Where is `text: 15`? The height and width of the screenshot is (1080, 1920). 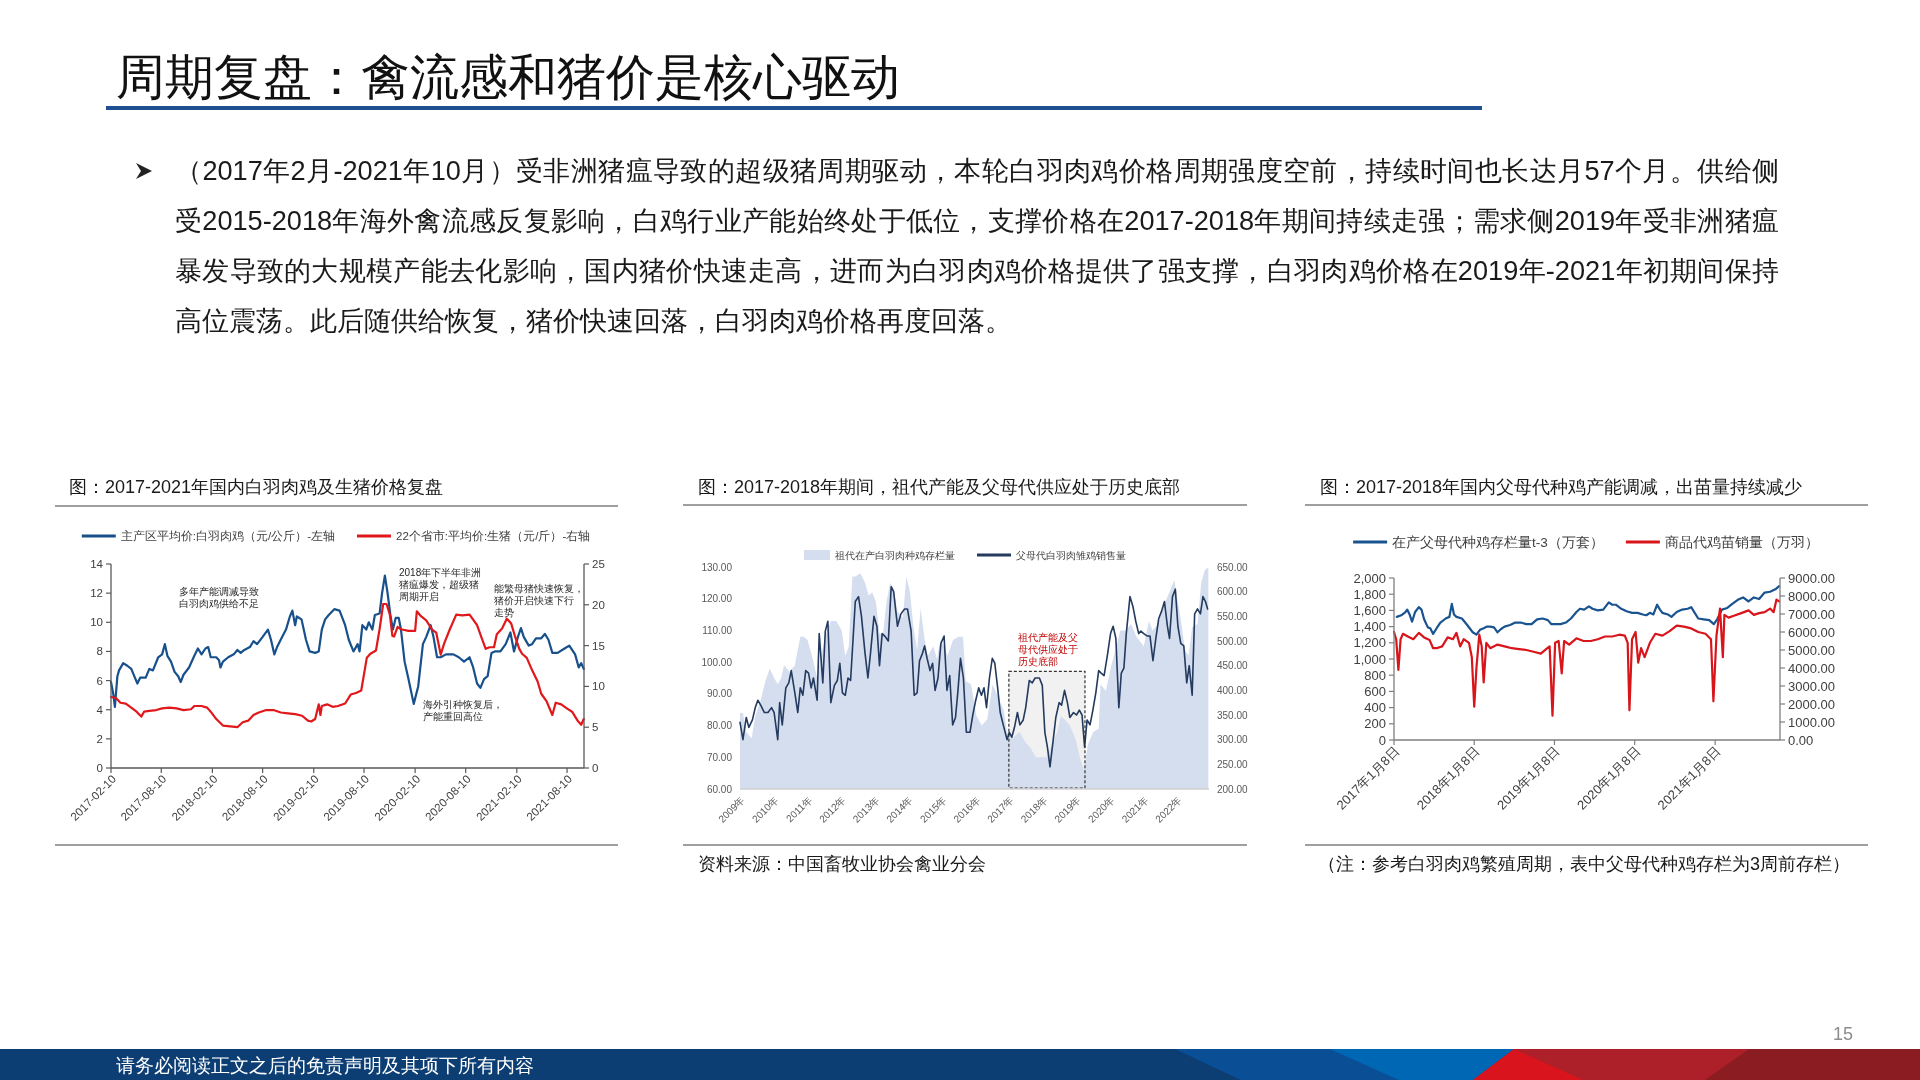 text: 15 is located at coordinates (1843, 1034).